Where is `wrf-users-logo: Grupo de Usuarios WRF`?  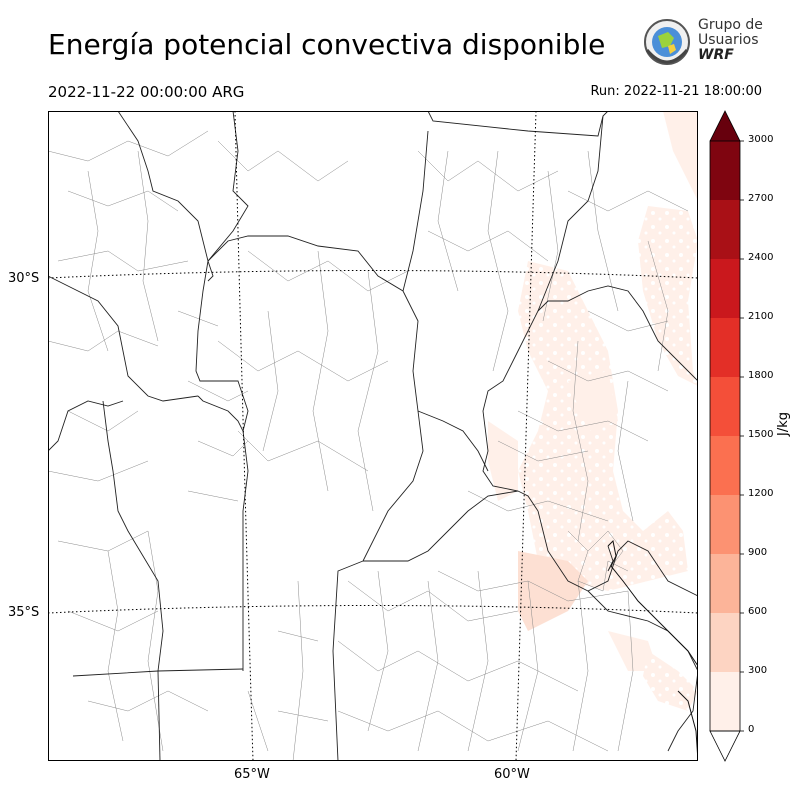
wrf-users-logo: Grupo de Usuarios WRF is located at coordinates (700, 44).